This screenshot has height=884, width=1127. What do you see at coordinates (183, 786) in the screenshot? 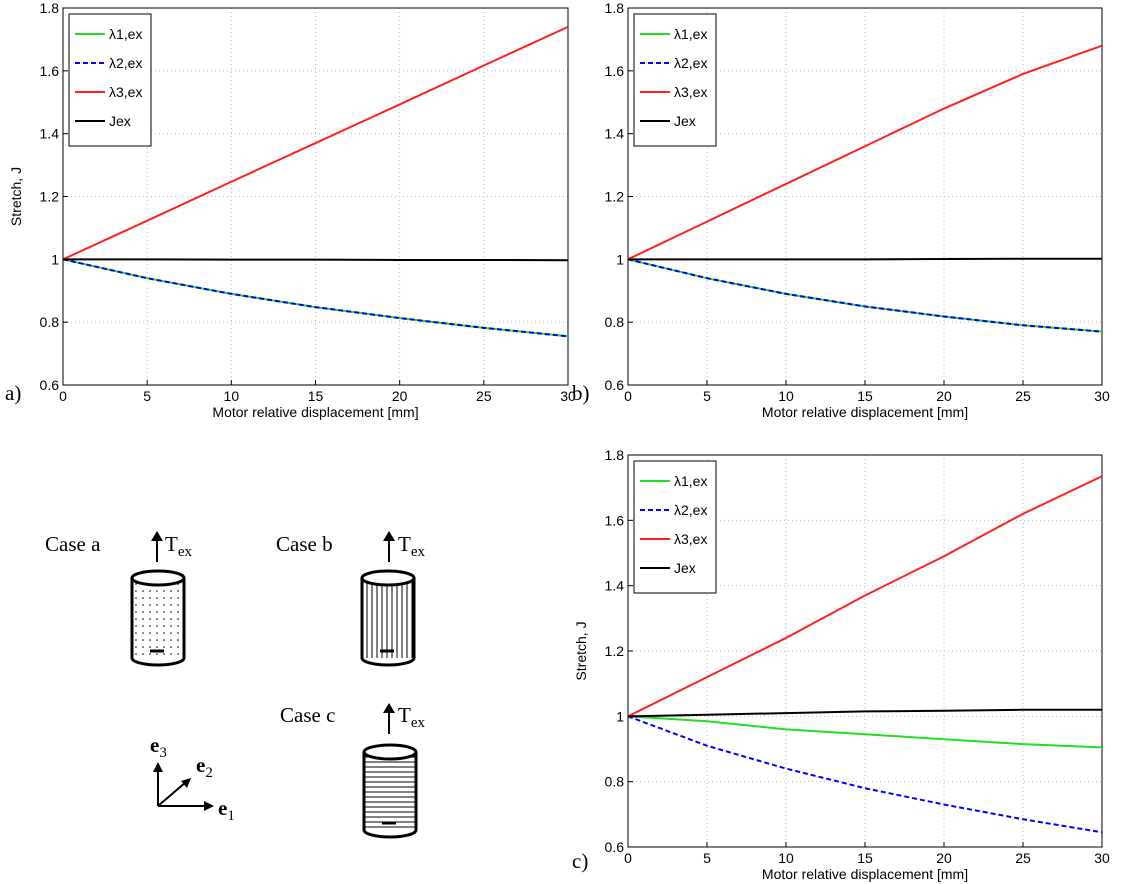
I see `axes-triad` at bounding box center [183, 786].